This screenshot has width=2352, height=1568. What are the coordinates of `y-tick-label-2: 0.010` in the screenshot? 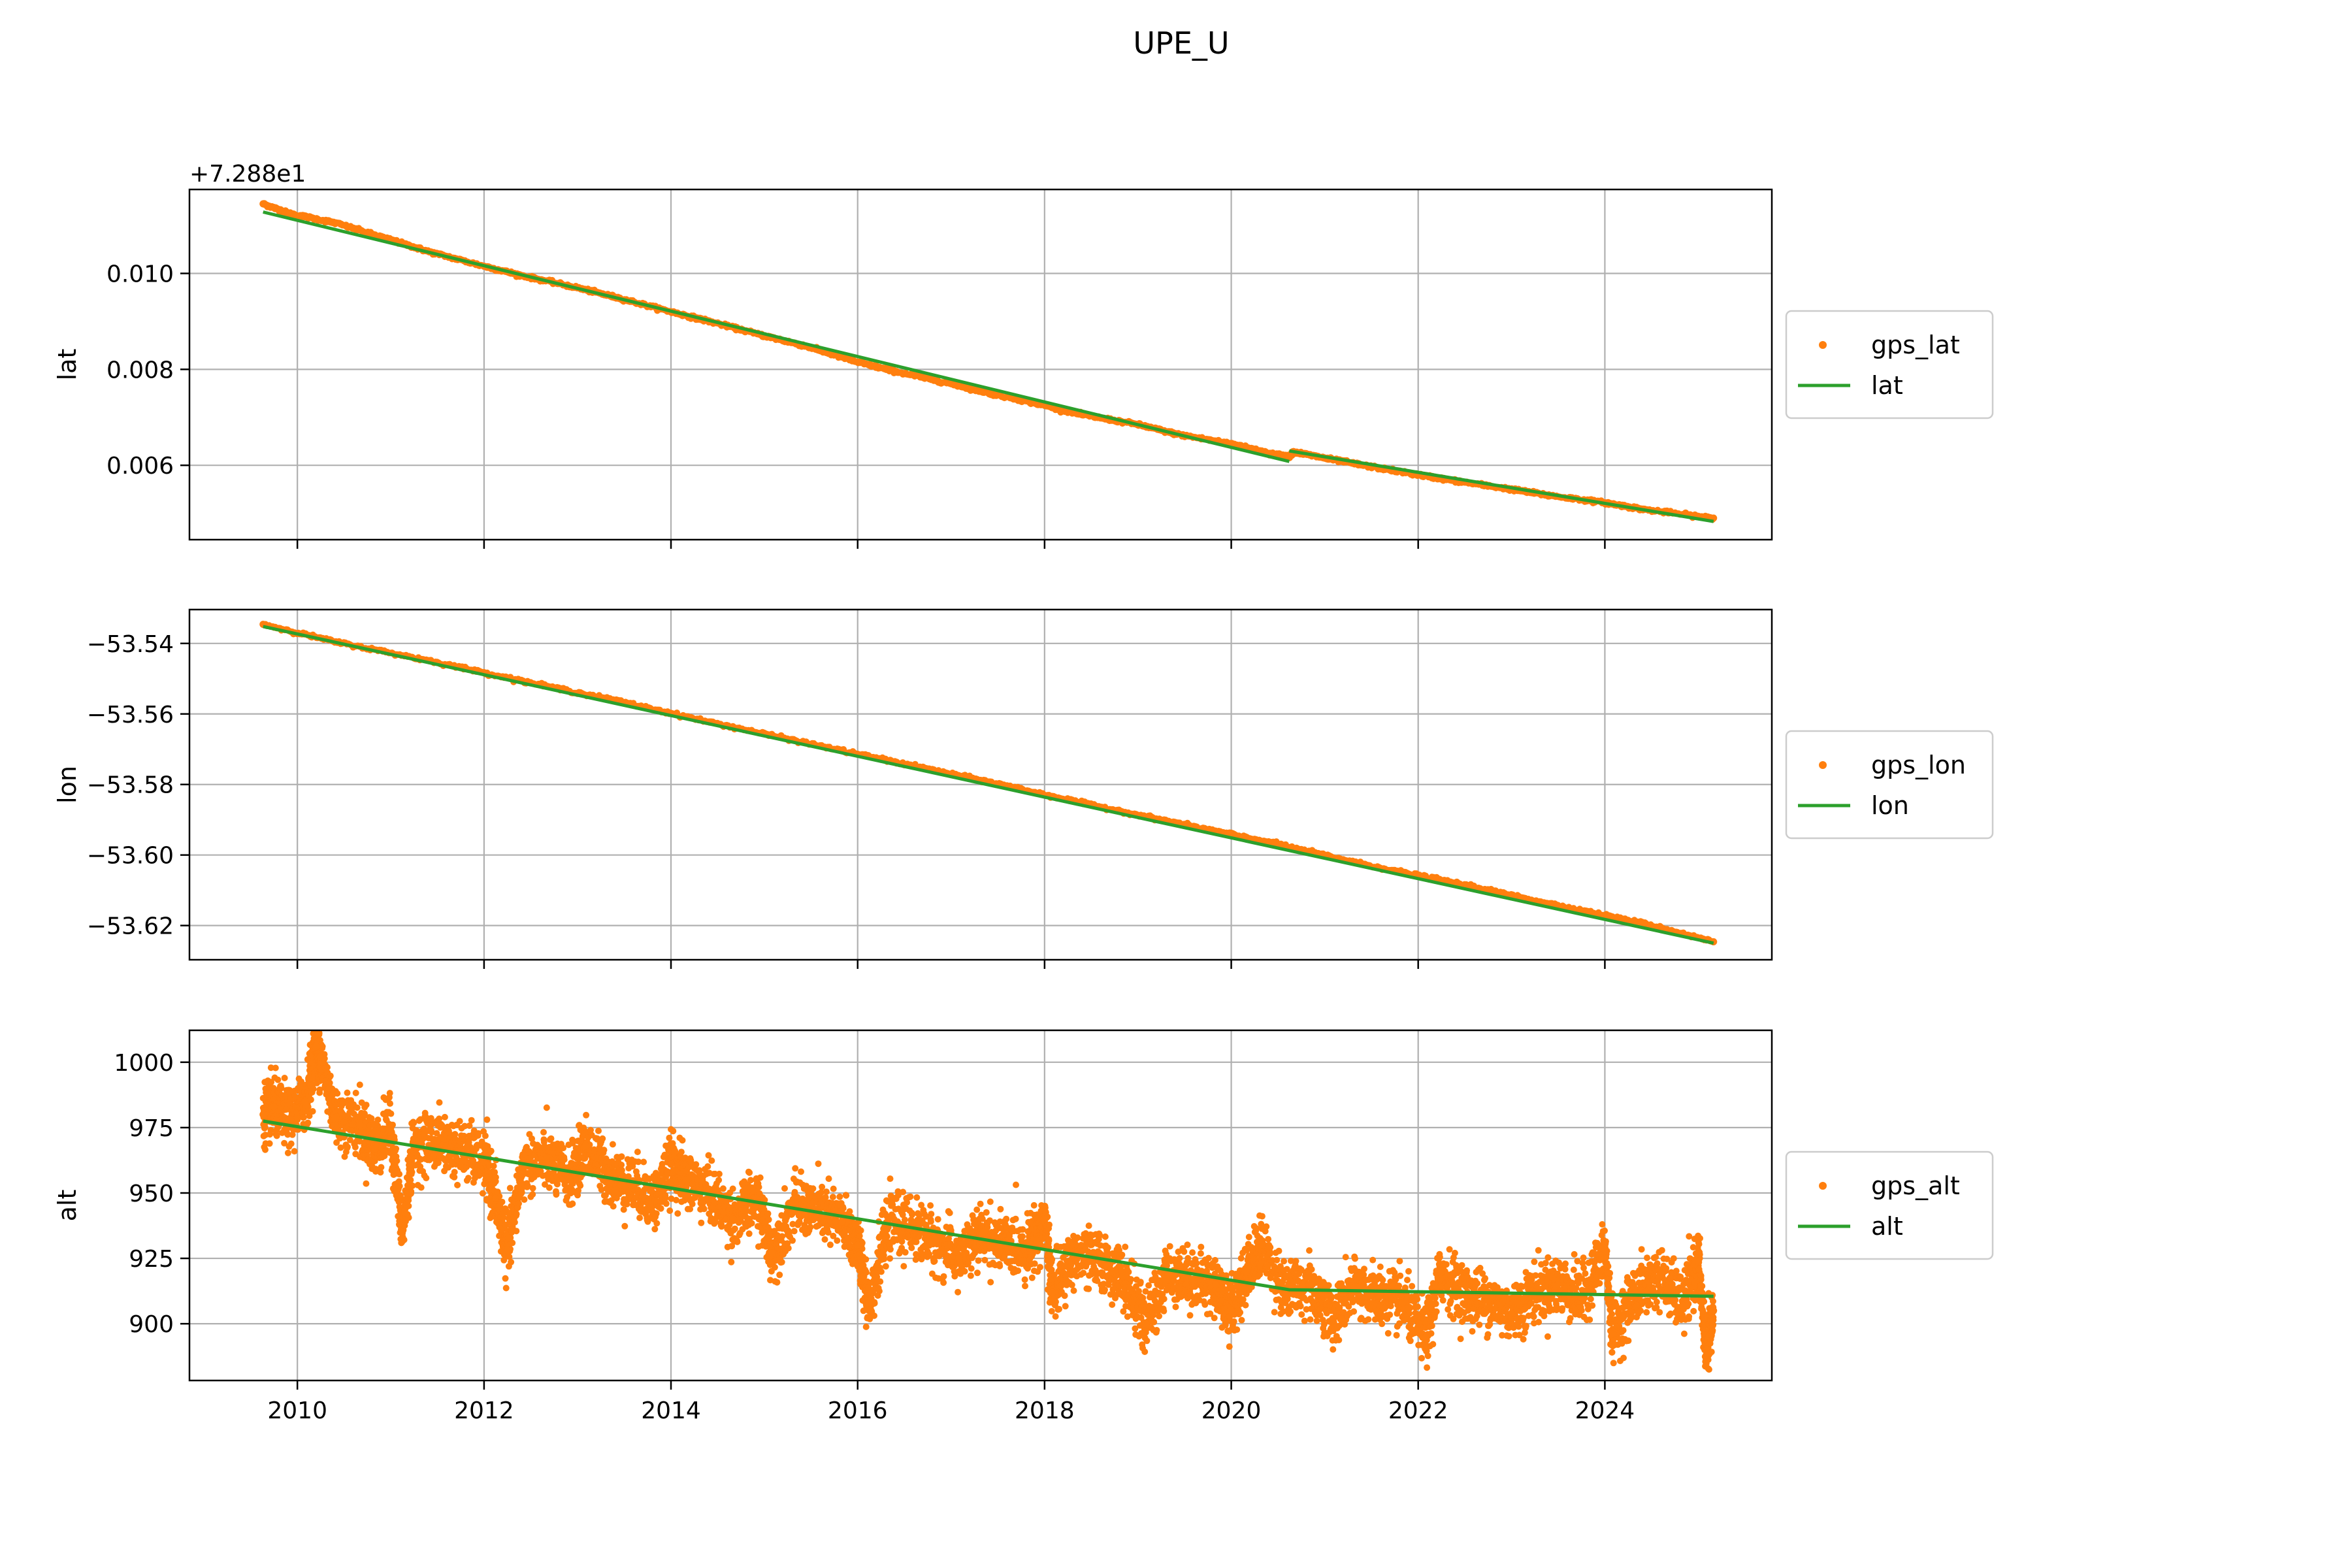 It's located at (140, 274).